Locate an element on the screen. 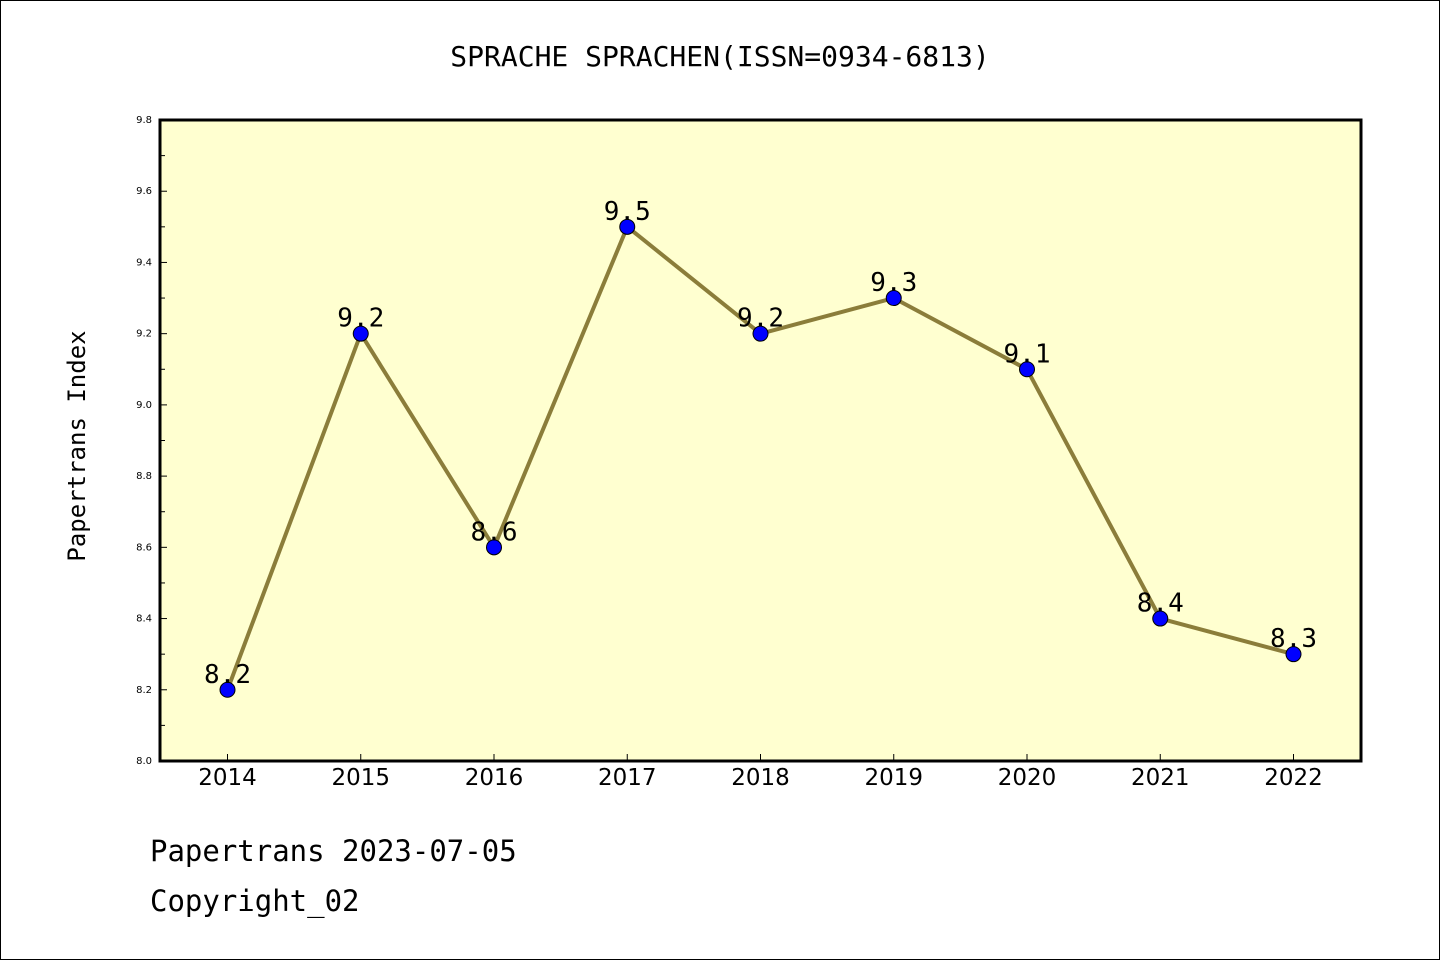 Image resolution: width=1440 pixels, height=960 pixels. y-tick-label: 8.4 is located at coordinates (144, 619).